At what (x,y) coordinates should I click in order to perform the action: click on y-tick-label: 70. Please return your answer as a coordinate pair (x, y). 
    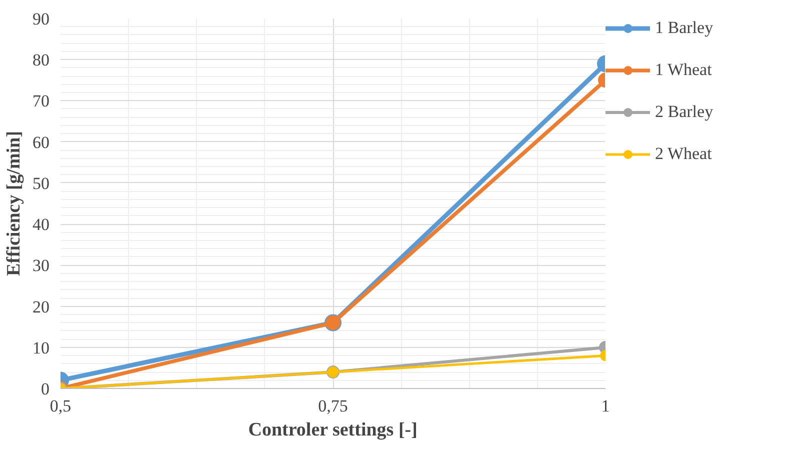
    Looking at the image, I should click on (41, 101).